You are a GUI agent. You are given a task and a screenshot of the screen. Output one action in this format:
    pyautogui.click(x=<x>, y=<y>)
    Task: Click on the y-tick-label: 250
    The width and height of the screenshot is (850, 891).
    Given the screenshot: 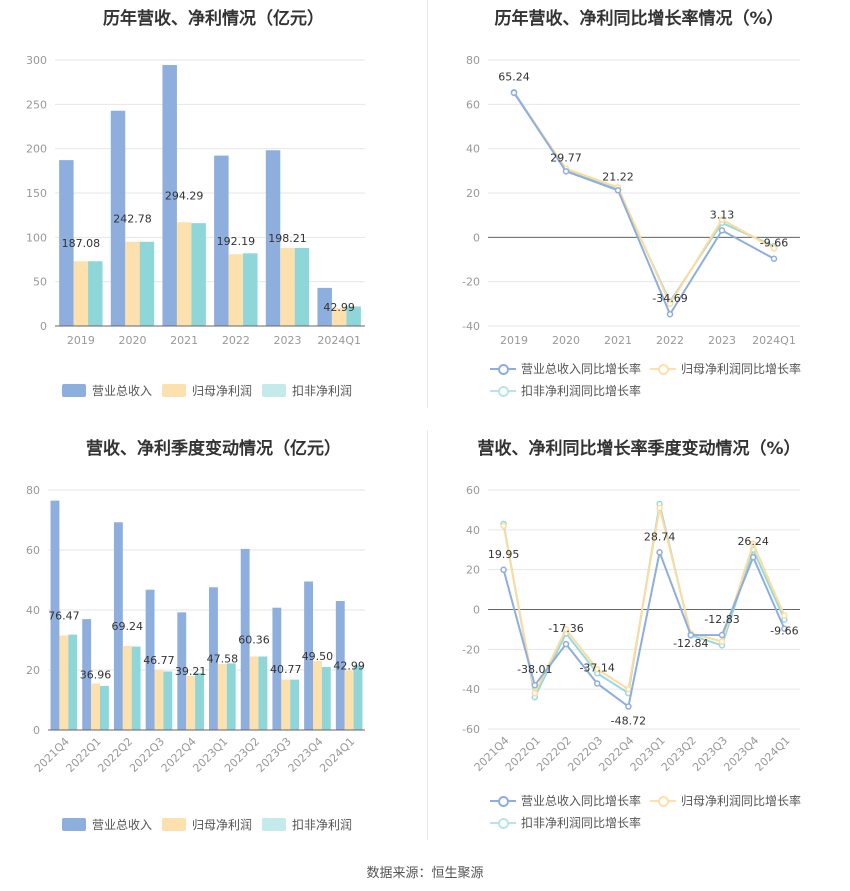 What is the action you would take?
    pyautogui.click(x=36, y=104)
    